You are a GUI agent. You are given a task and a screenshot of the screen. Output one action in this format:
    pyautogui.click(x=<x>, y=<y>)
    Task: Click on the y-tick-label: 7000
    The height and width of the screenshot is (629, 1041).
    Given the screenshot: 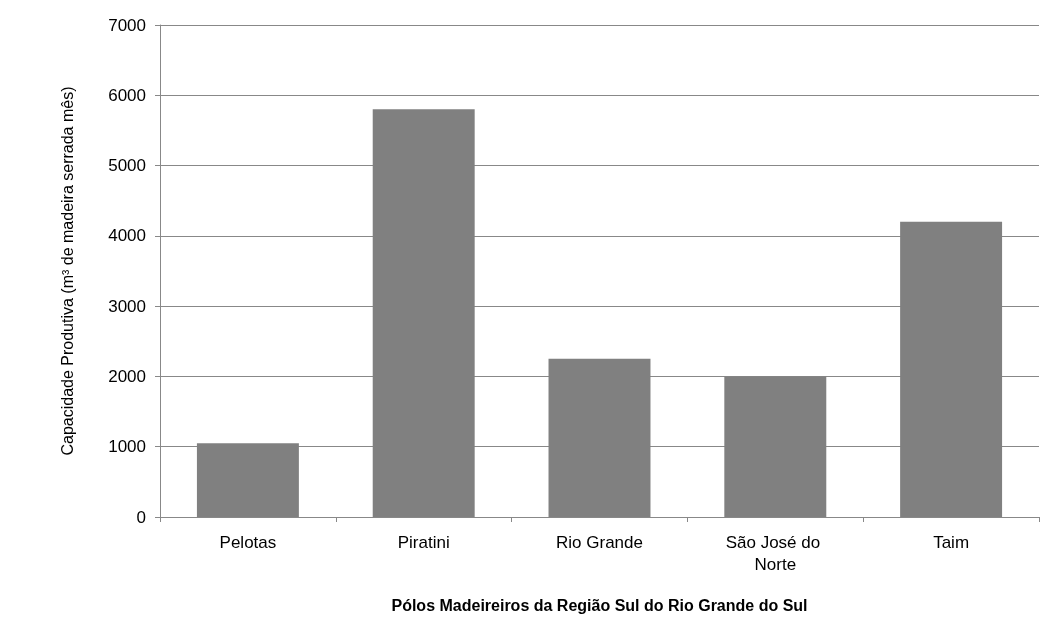 What is the action you would take?
    pyautogui.click(x=127, y=25)
    